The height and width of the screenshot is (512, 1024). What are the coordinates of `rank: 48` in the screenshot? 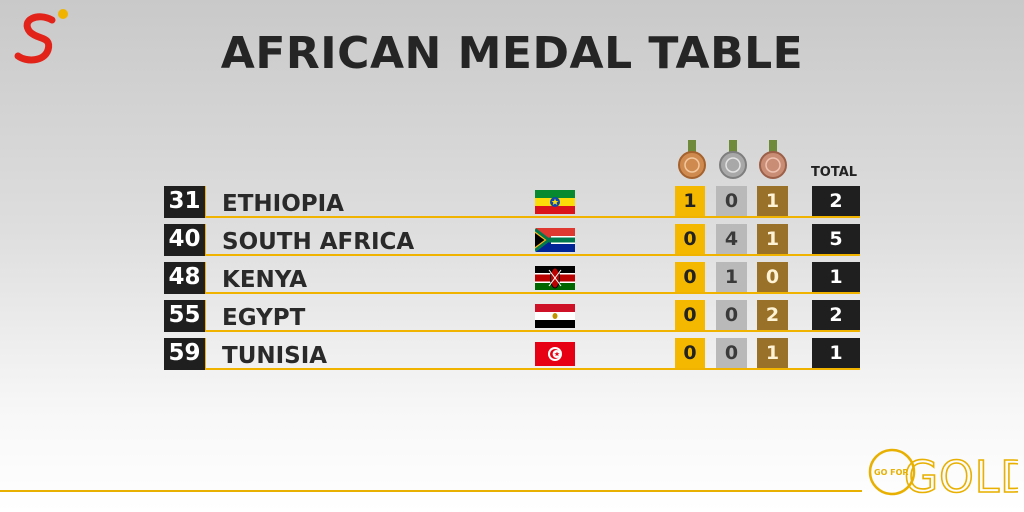 It's located at (185, 278).